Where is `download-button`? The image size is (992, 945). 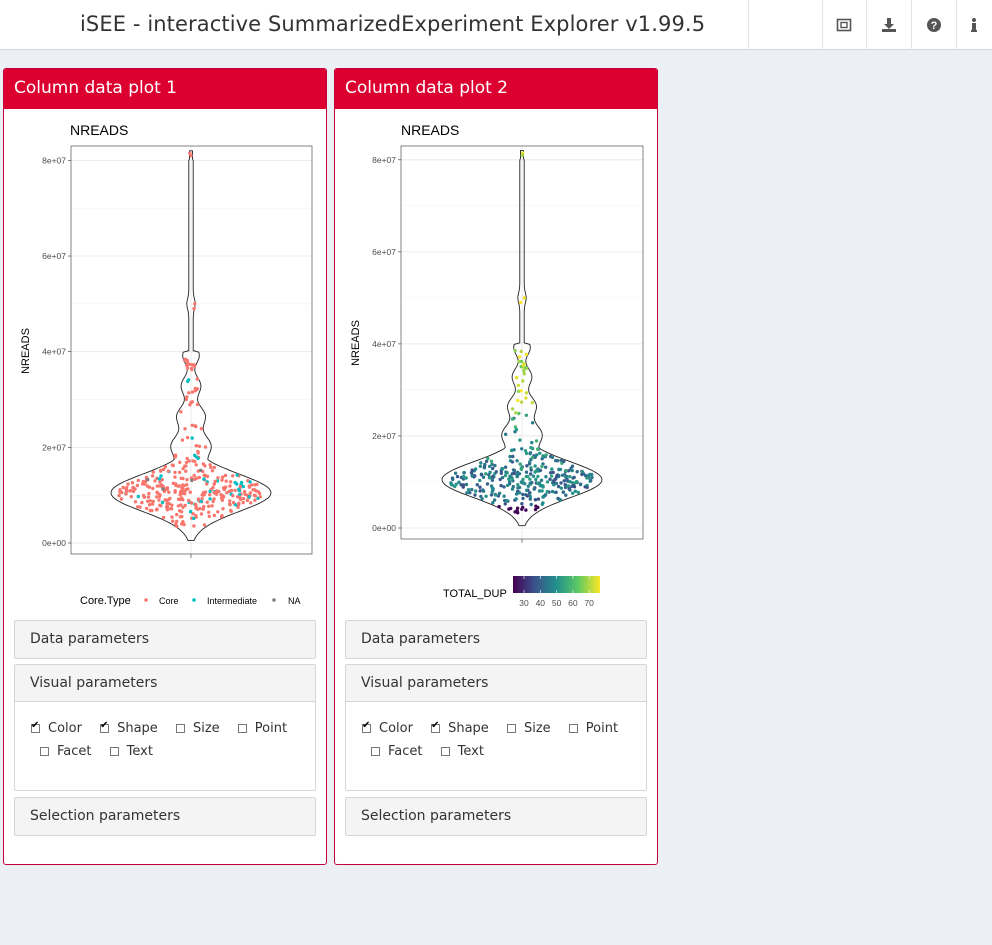 download-button is located at coordinates (889, 25).